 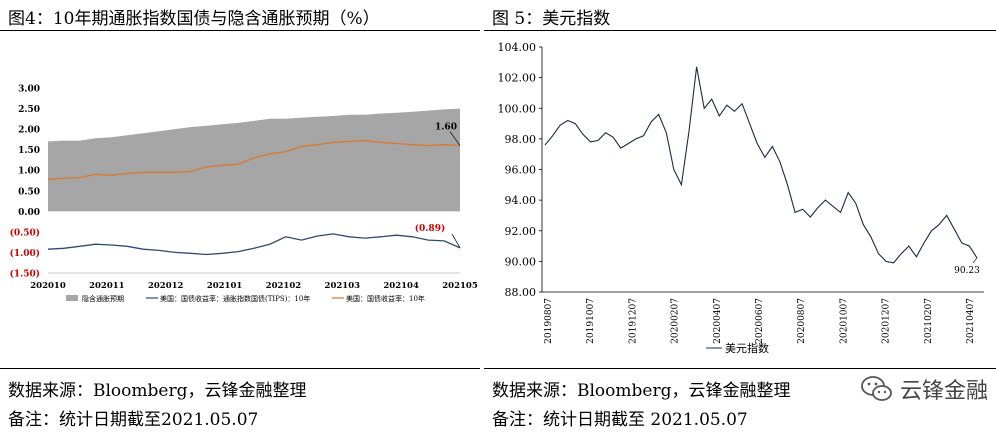 I want to click on watermark-text: 云锋金融, so click(x=943, y=391).